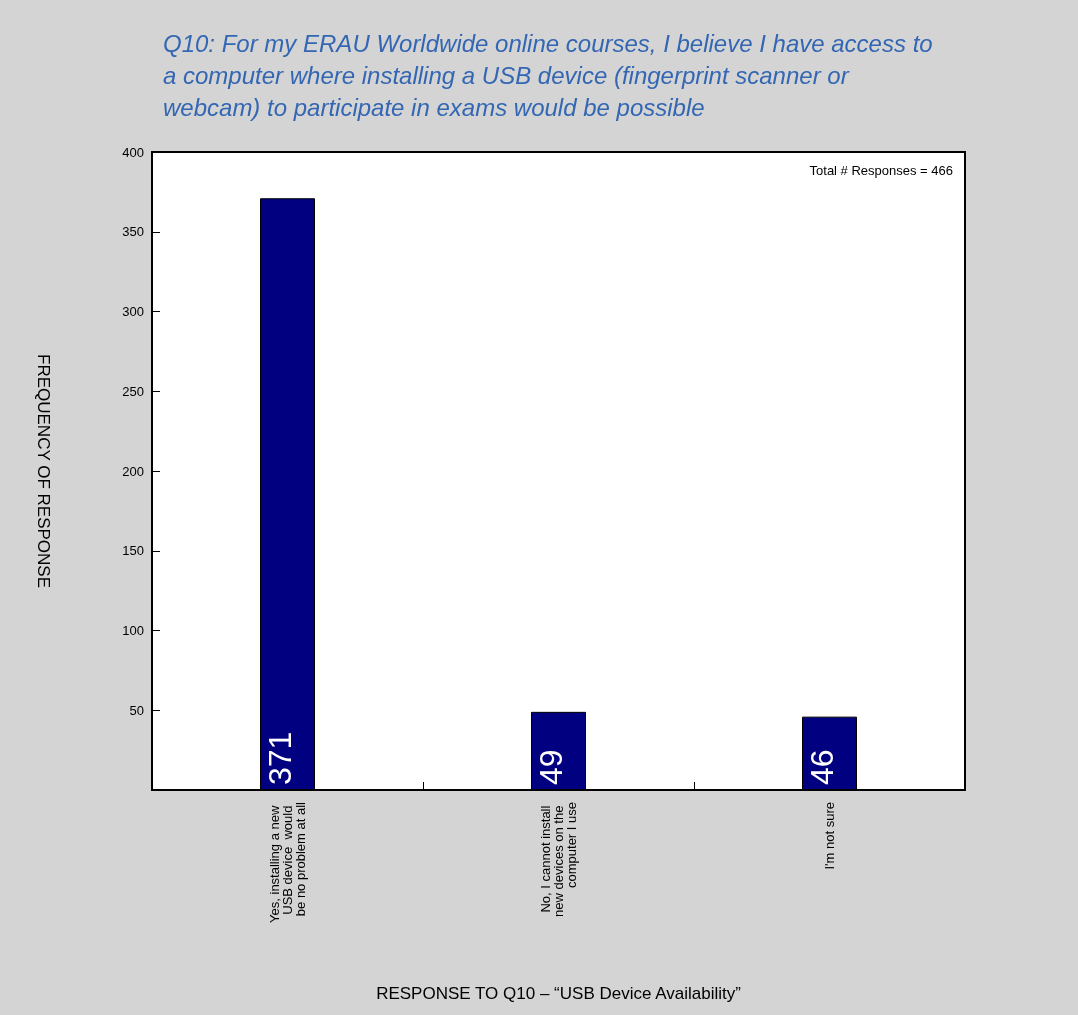 This screenshot has width=1078, height=1015. What do you see at coordinates (133, 551) in the screenshot?
I see `y-tick-label: 150` at bounding box center [133, 551].